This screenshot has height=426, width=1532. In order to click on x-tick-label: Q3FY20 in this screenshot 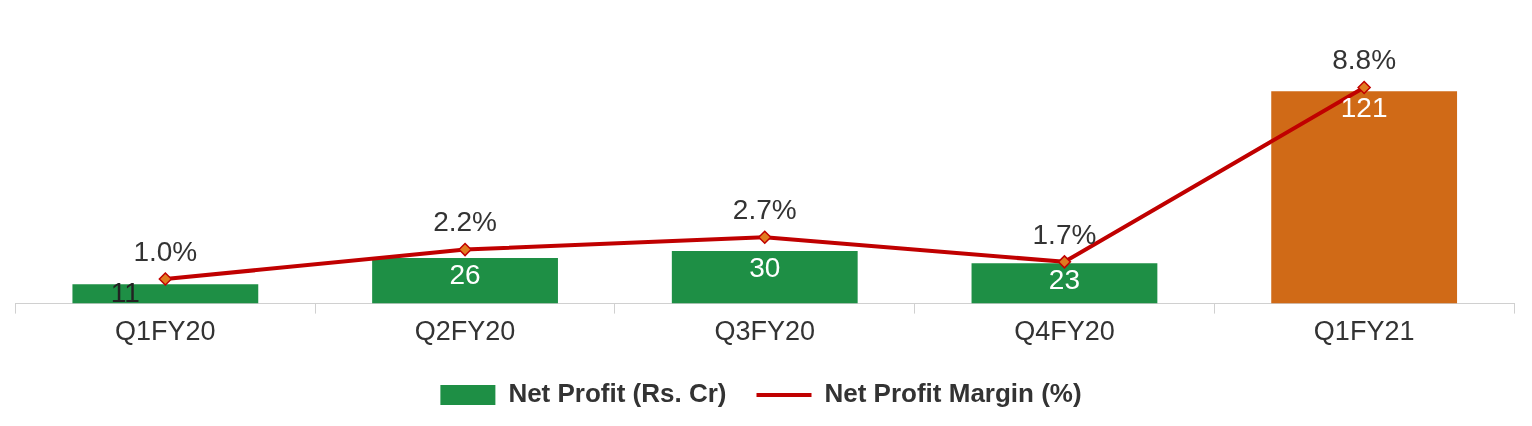, I will do `click(765, 331)`.